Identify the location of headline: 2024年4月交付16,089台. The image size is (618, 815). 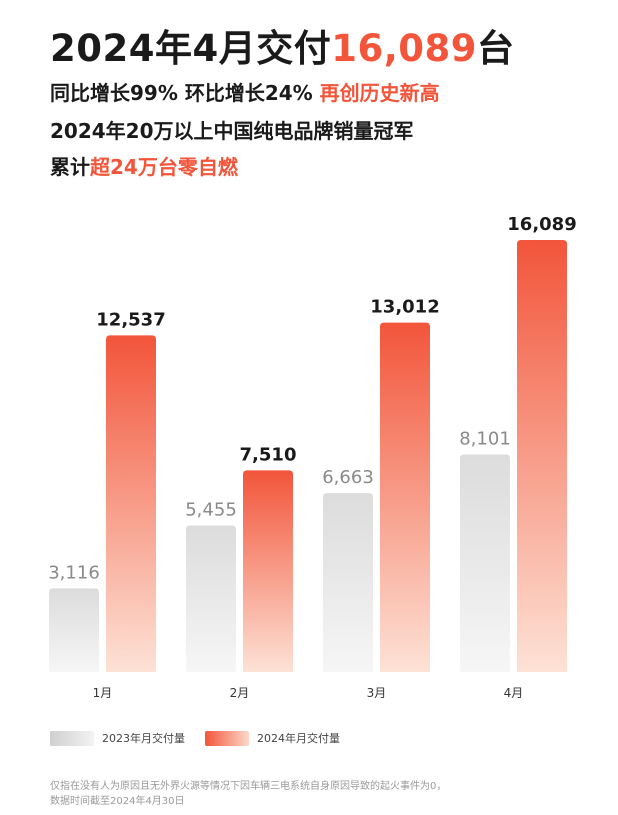
(282, 45).